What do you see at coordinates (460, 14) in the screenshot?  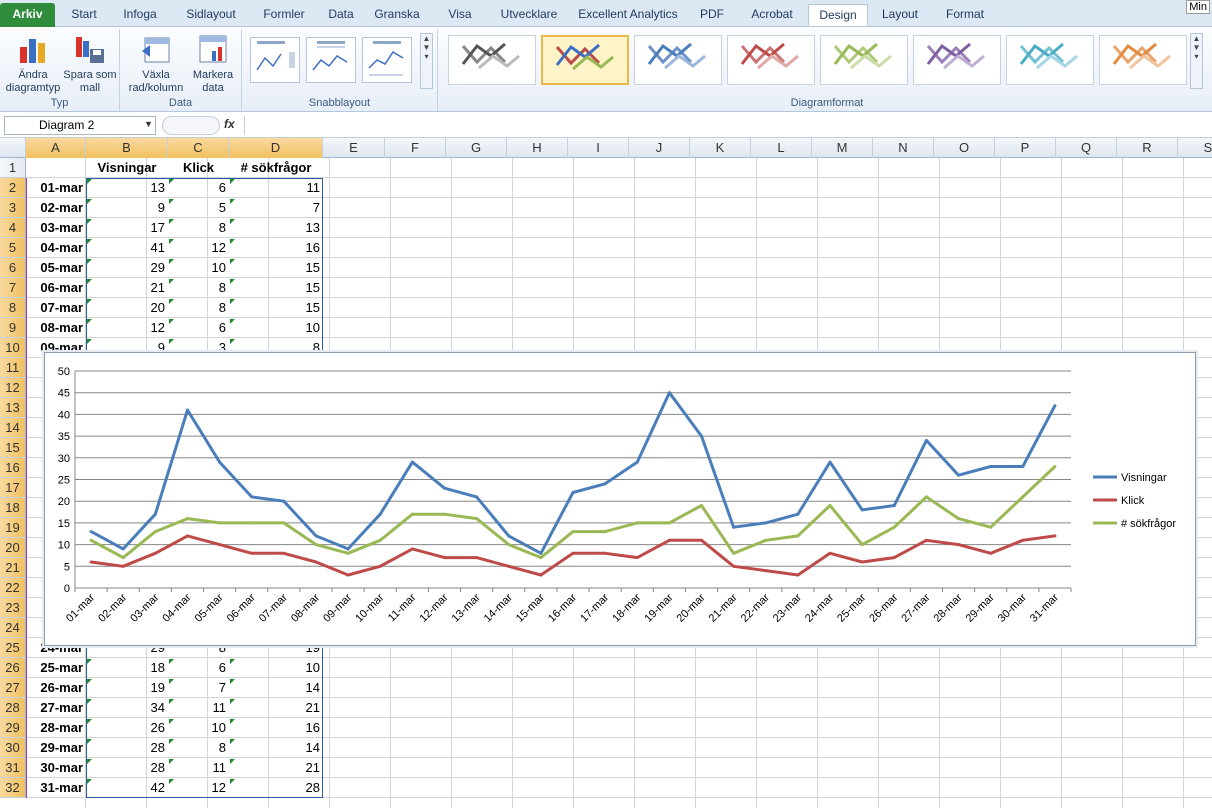 I see `tab-visa: Visa` at bounding box center [460, 14].